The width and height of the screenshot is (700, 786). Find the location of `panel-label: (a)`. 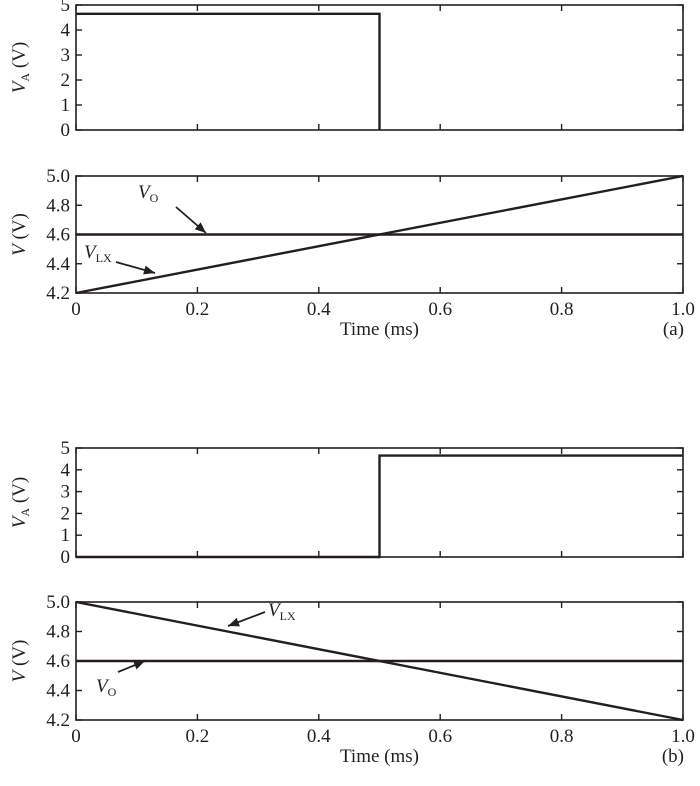

panel-label: (a) is located at coordinates (673, 329).